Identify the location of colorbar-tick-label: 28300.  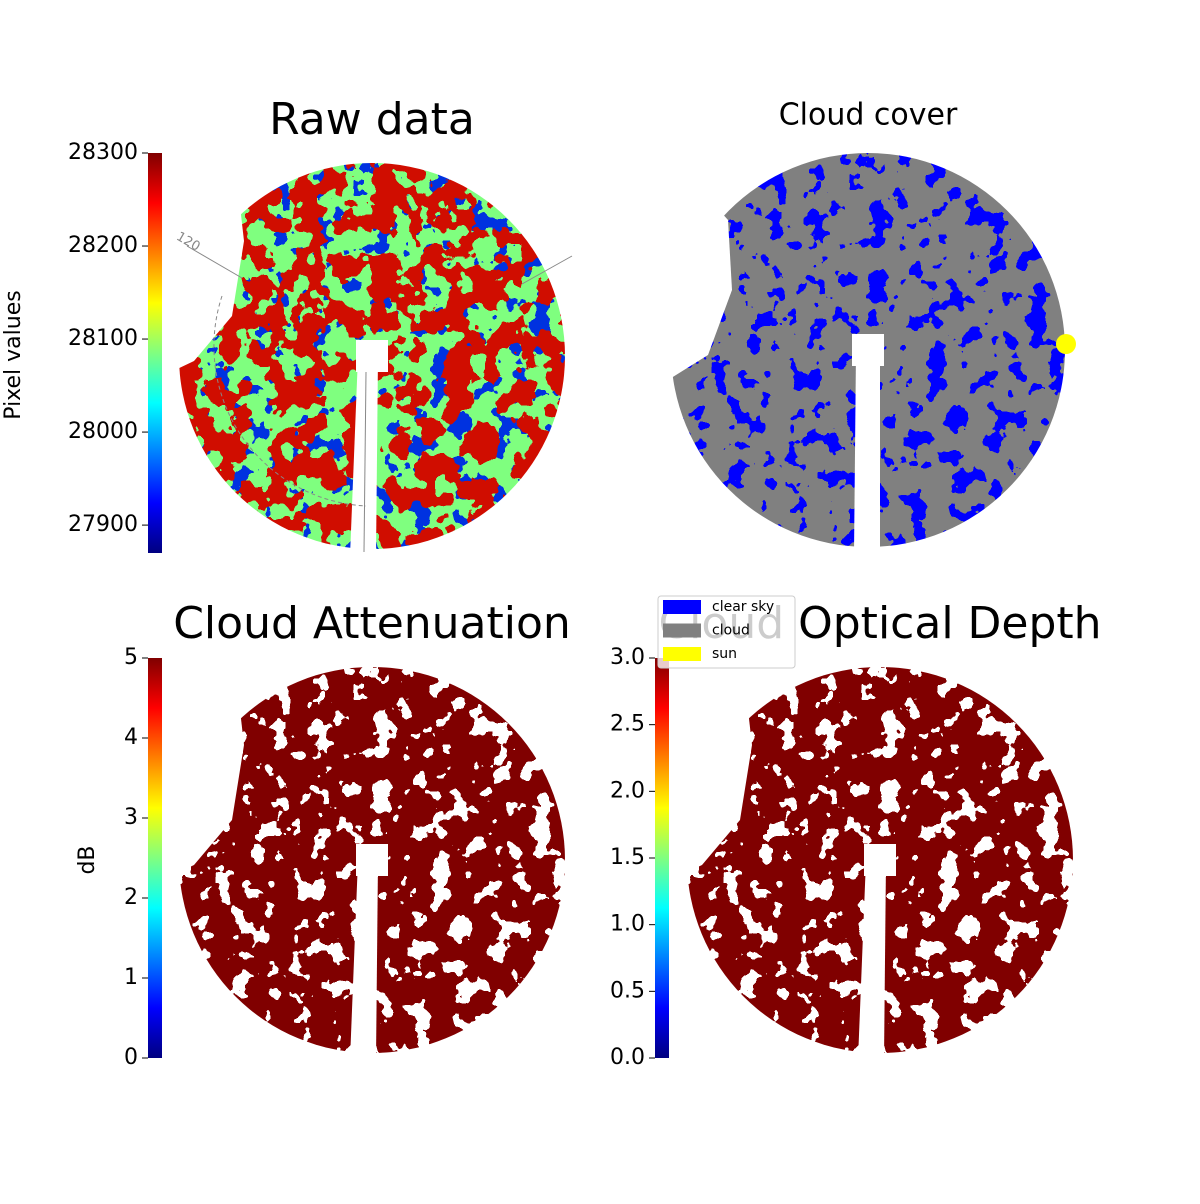
(103, 152).